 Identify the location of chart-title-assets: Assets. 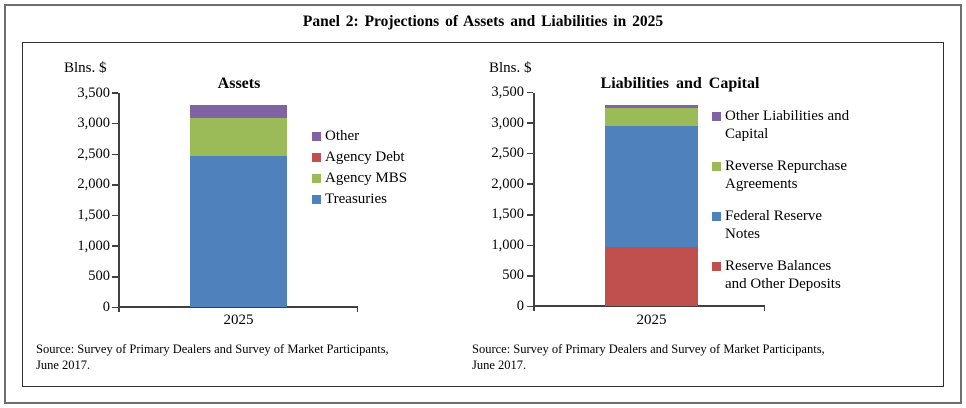
(239, 83).